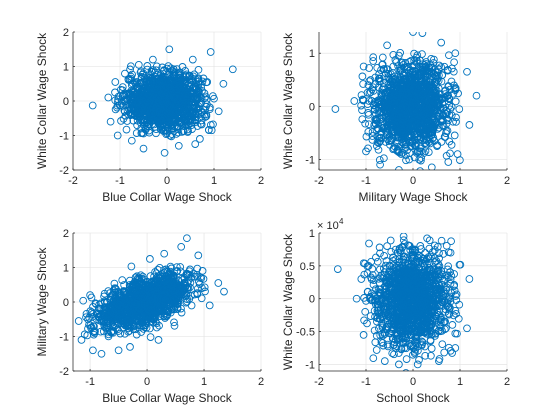 This screenshot has height=420, width=560. I want to click on y-tick-label: 2, so click(66, 33).